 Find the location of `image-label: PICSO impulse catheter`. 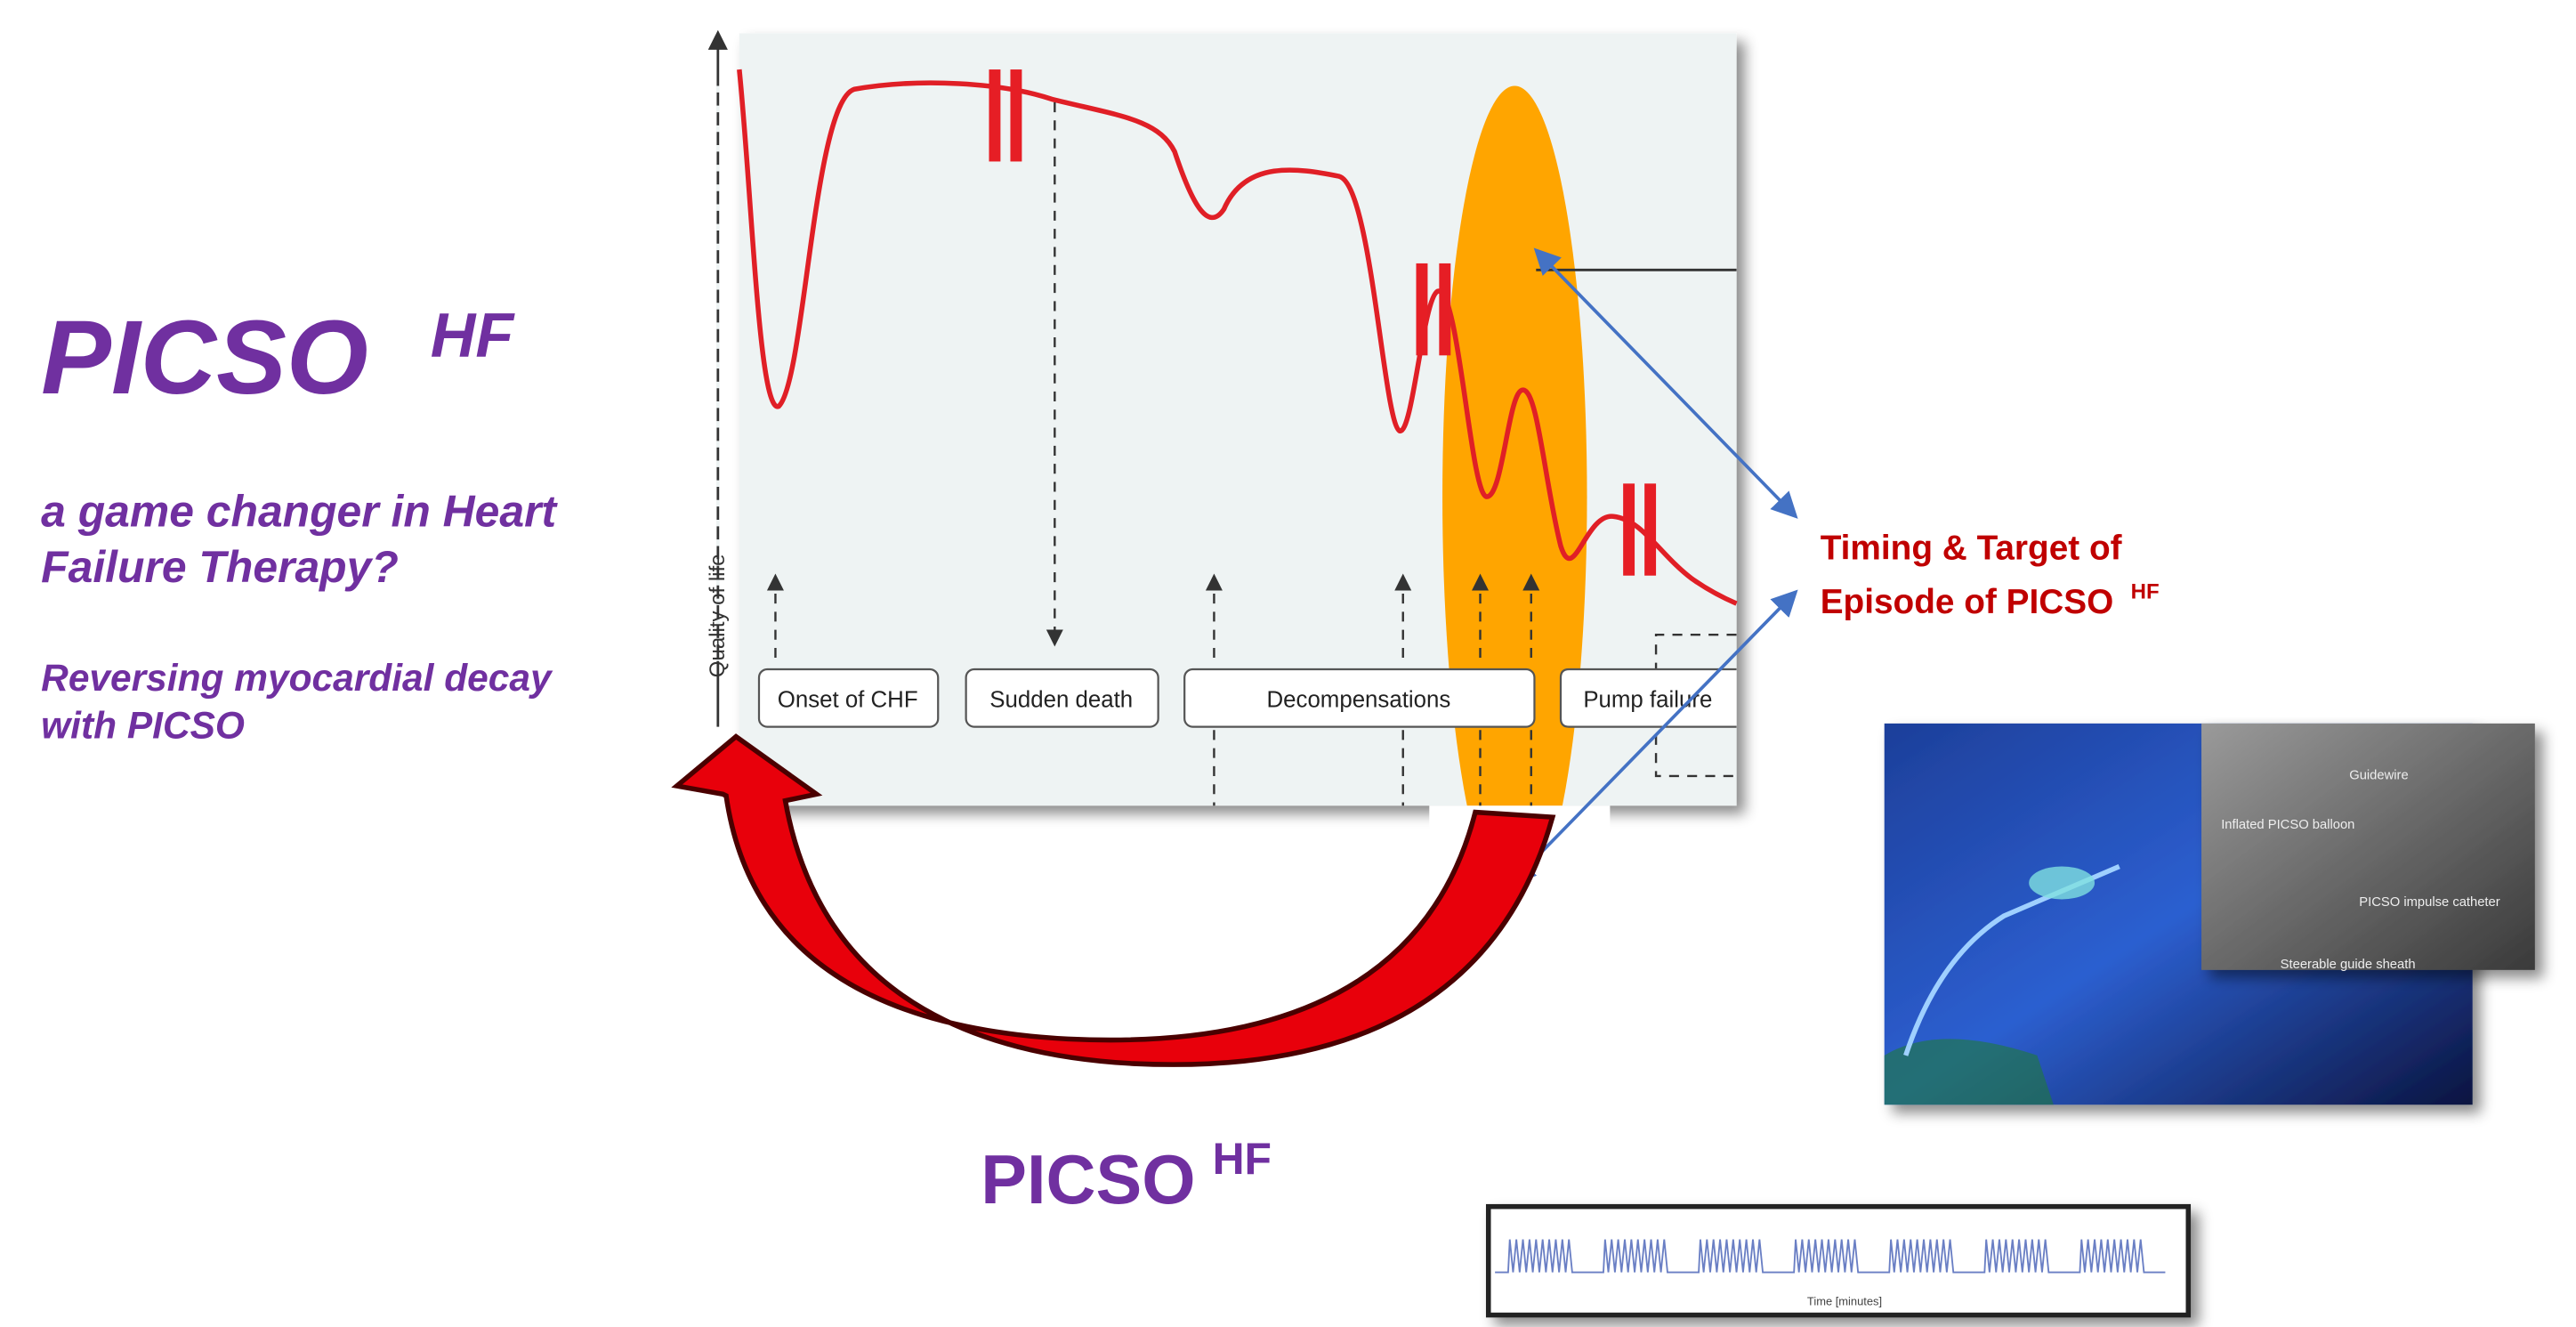

image-label: PICSO impulse catheter is located at coordinates (2429, 902).